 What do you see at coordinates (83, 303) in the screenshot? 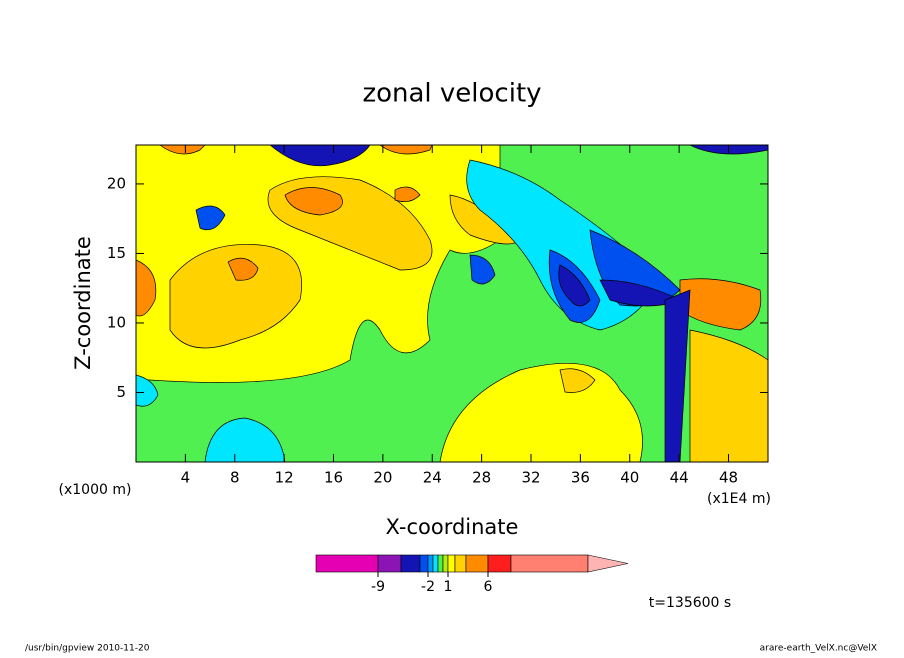
I see `y-axis-label: Z-coordinate` at bounding box center [83, 303].